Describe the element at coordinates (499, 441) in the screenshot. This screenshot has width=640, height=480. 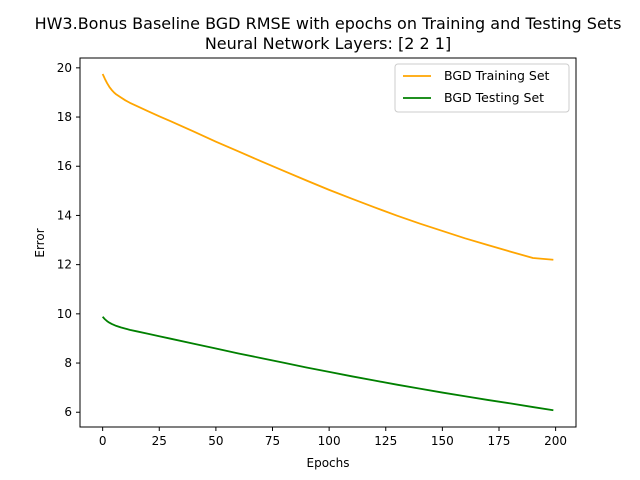
I see `x-tick-label: 175` at that location.